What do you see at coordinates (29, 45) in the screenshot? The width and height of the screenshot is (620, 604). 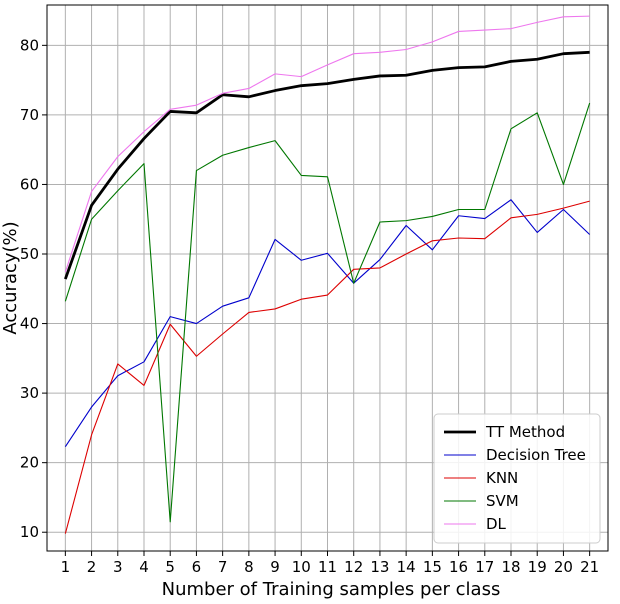 I see `y-tick-label: 80` at bounding box center [29, 45].